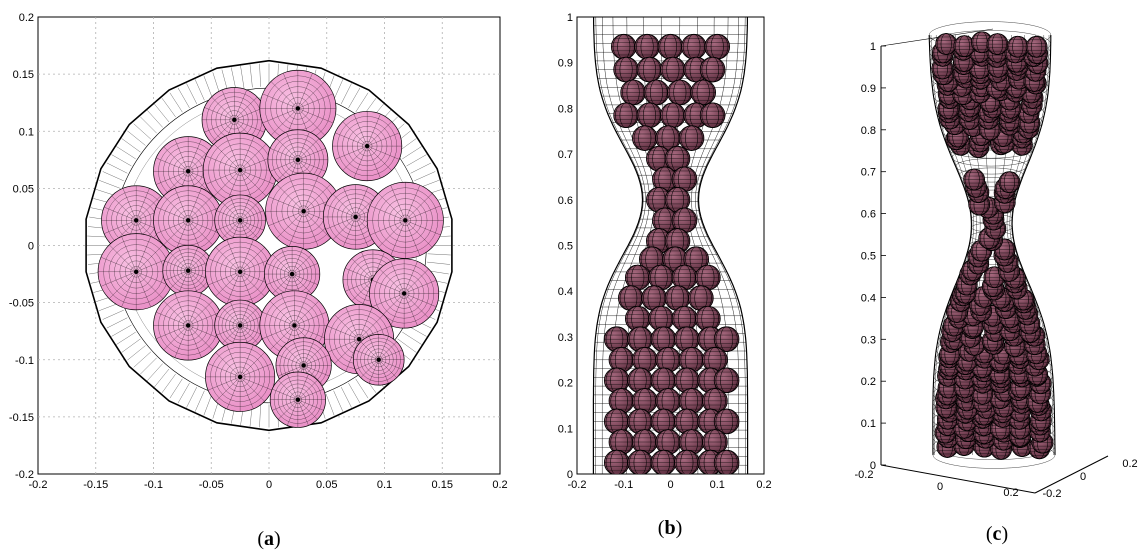 The width and height of the screenshot is (1141, 557). What do you see at coordinates (565, 109) in the screenshot?
I see `y-tick-label: 0.8` at bounding box center [565, 109].